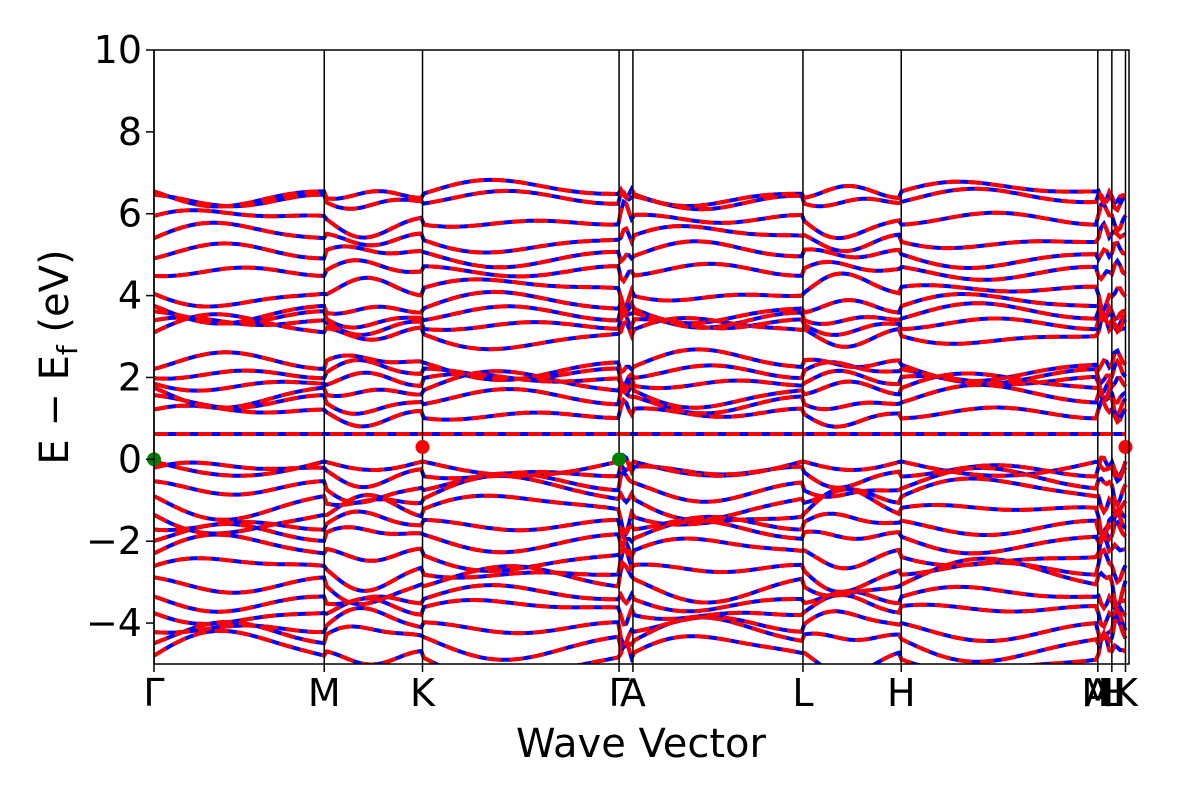 This screenshot has height=800, width=1200. I want to click on y-tick-label: −4, so click(114, 623).